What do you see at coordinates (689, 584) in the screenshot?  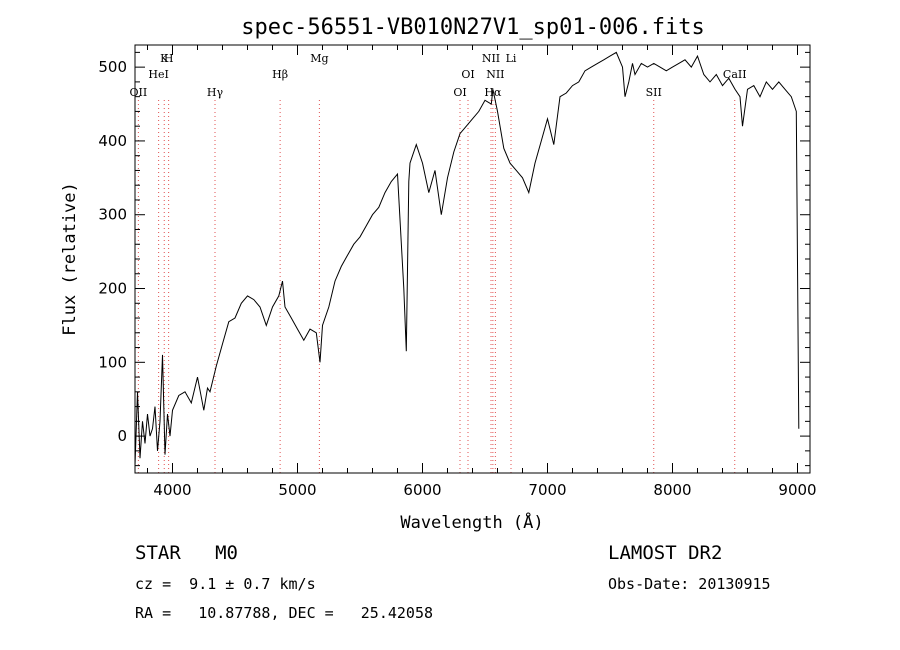 I see `obs-date-label: Obs-Date: 20130915` at bounding box center [689, 584].